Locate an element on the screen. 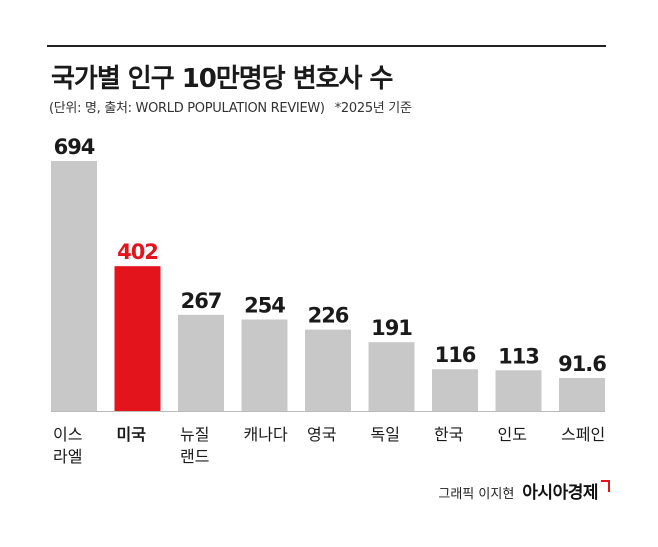 The height and width of the screenshot is (547, 658). category-label: 인도 is located at coordinates (512, 434).